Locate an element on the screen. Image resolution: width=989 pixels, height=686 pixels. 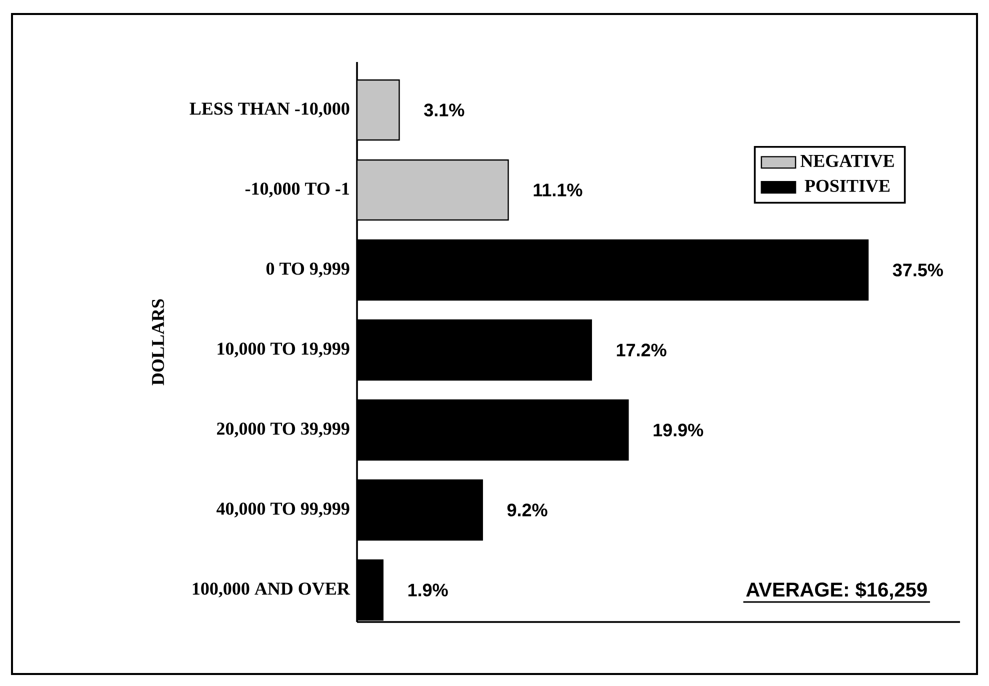
y-tick-label: LESS THAN -10,000 is located at coordinates (270, 110).